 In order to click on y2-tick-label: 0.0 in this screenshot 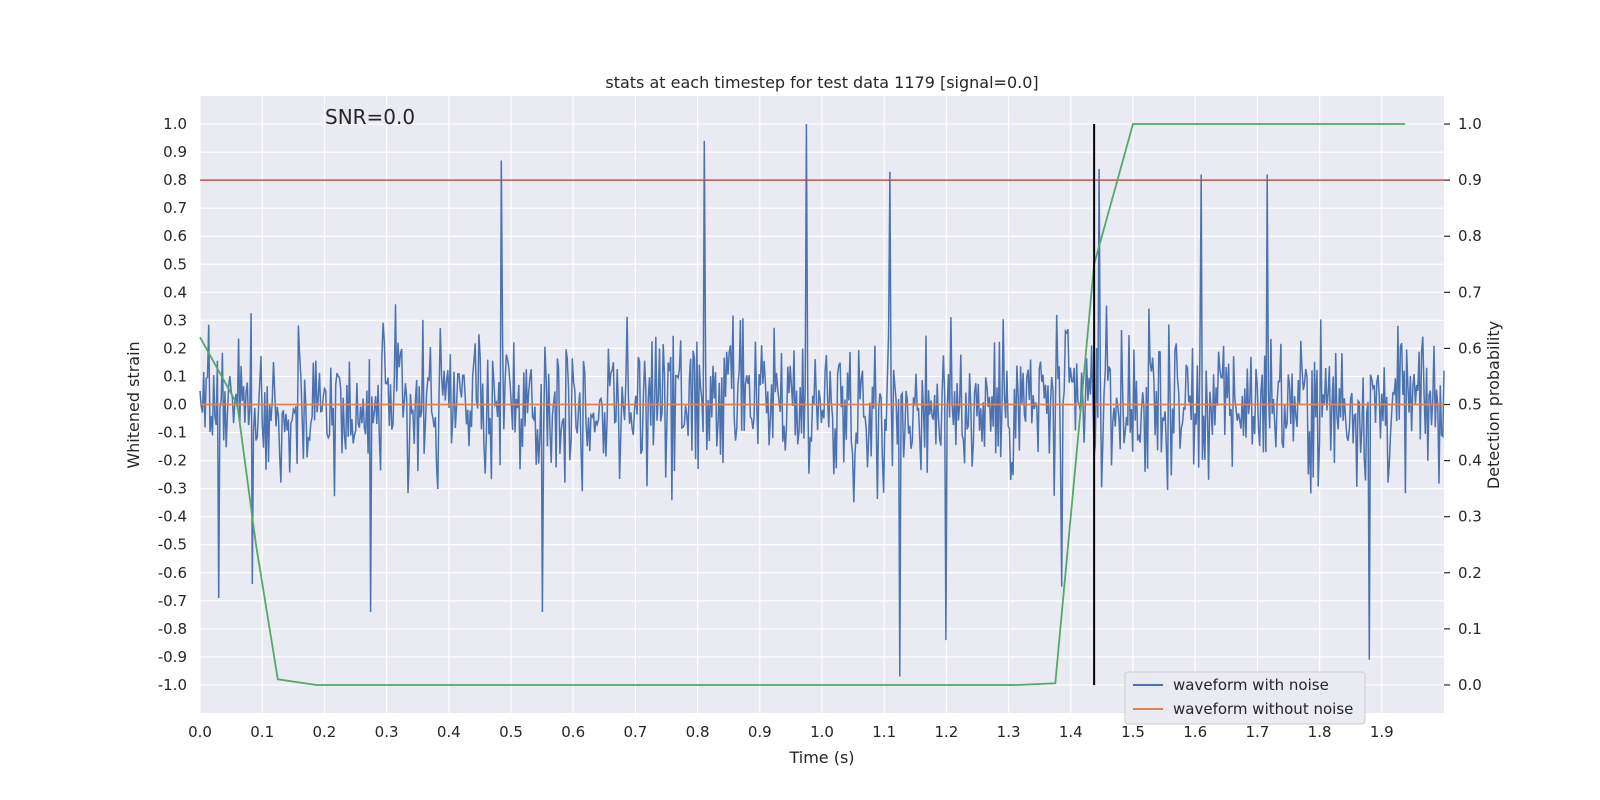, I will do `click(1470, 685)`.